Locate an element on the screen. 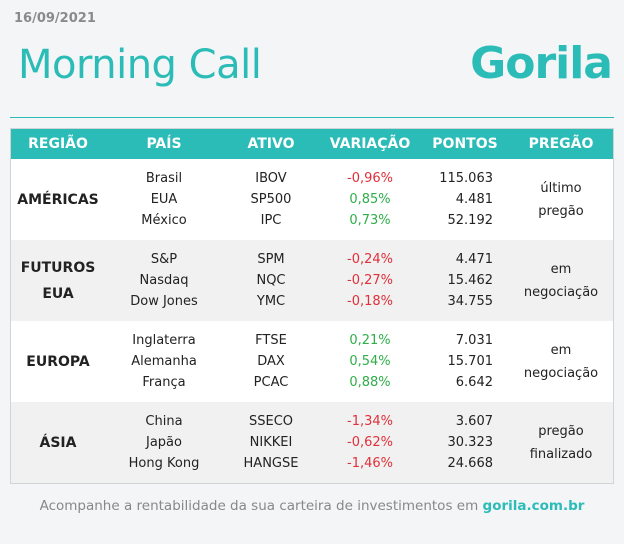  change: -0,24% is located at coordinates (370, 259).